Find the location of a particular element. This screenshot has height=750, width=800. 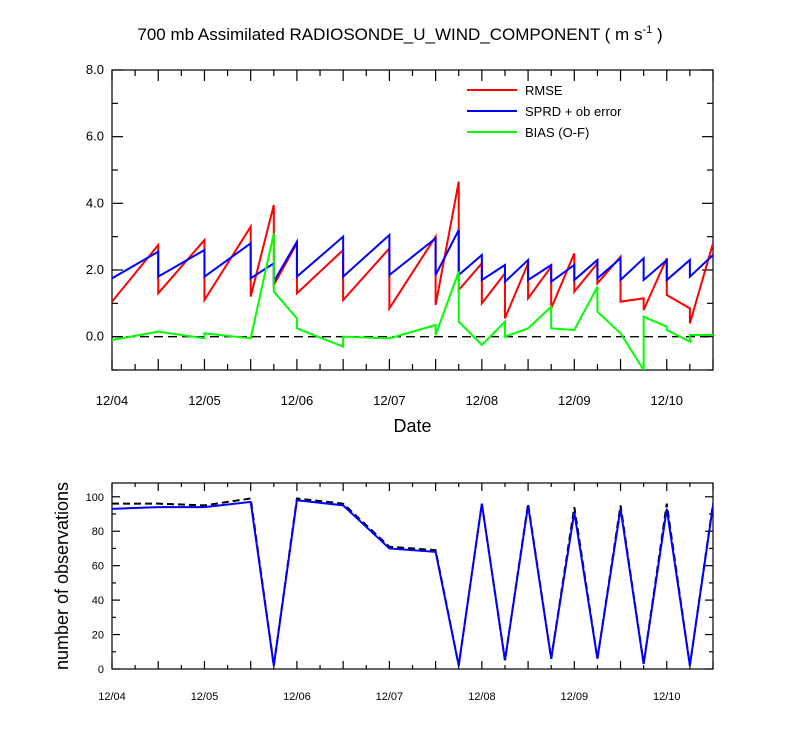

top-y-tick-label: 6.0 is located at coordinates (95, 136).